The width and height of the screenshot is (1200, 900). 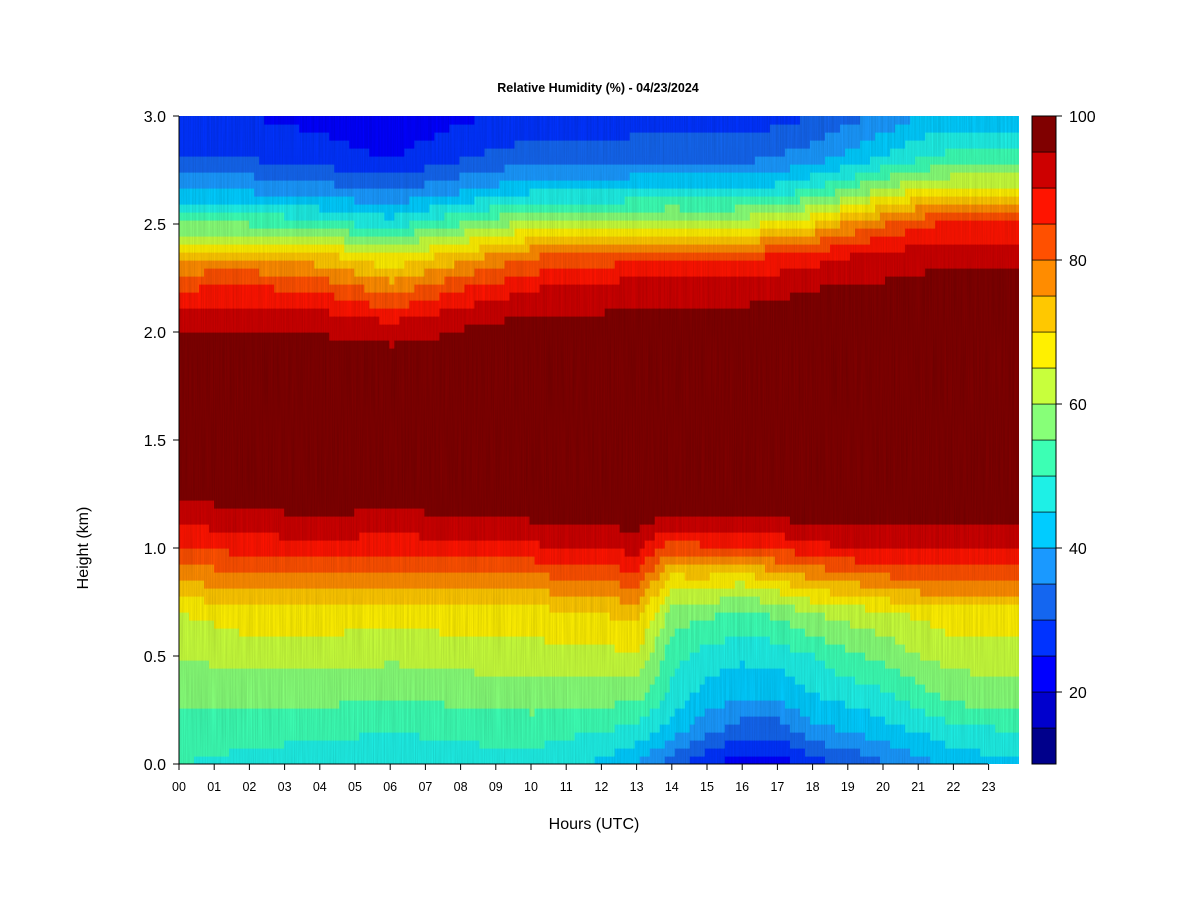 I want to click on chart-title: Relative Humidity (%) - 04/23/2024, so click(x=598, y=88).